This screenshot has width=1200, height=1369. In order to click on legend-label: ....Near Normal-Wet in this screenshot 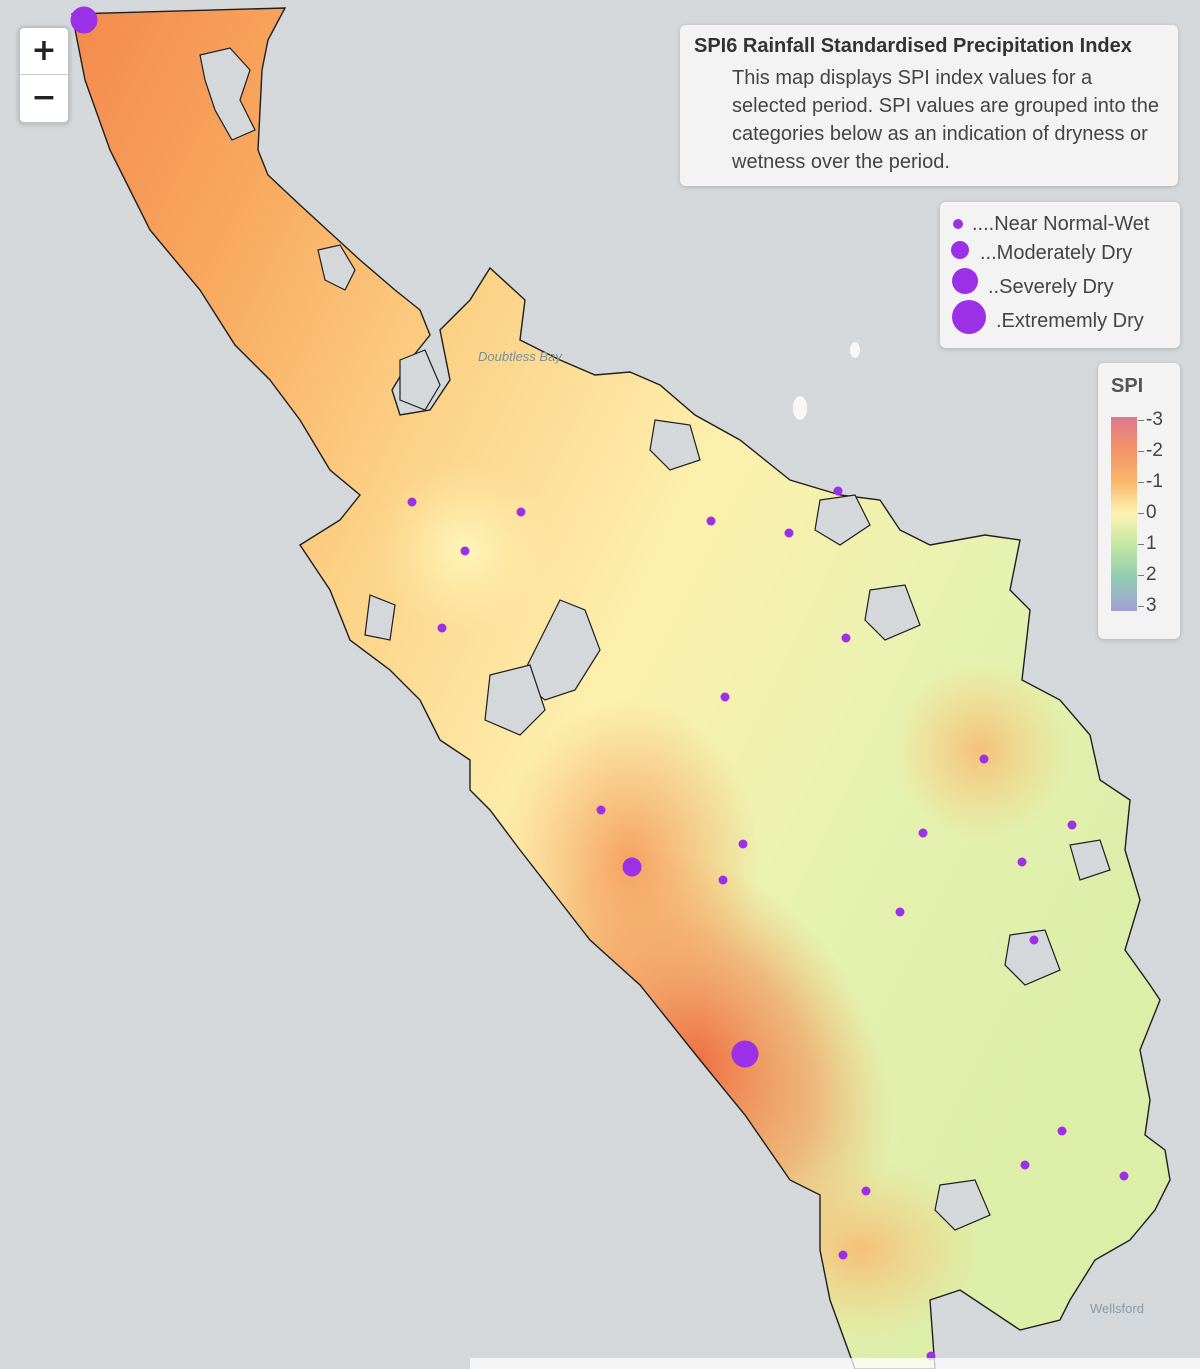, I will do `click(1061, 224)`.